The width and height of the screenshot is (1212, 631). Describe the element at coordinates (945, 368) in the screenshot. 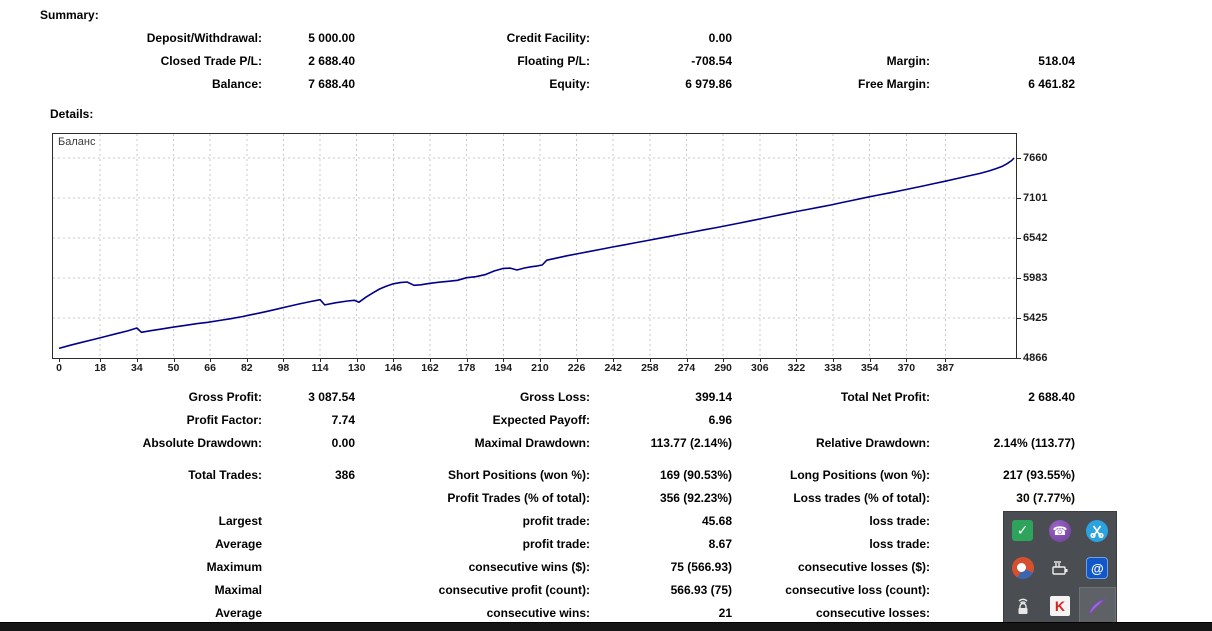

I see `x-axis-label: 387` at that location.